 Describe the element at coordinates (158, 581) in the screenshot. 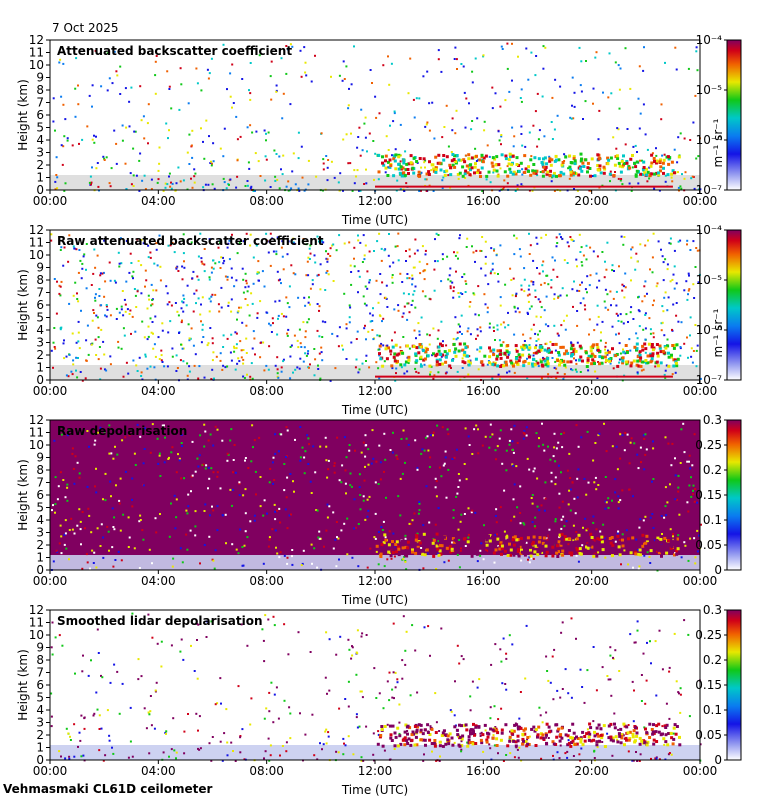

I see `x-tick-label: 04:00` at that location.